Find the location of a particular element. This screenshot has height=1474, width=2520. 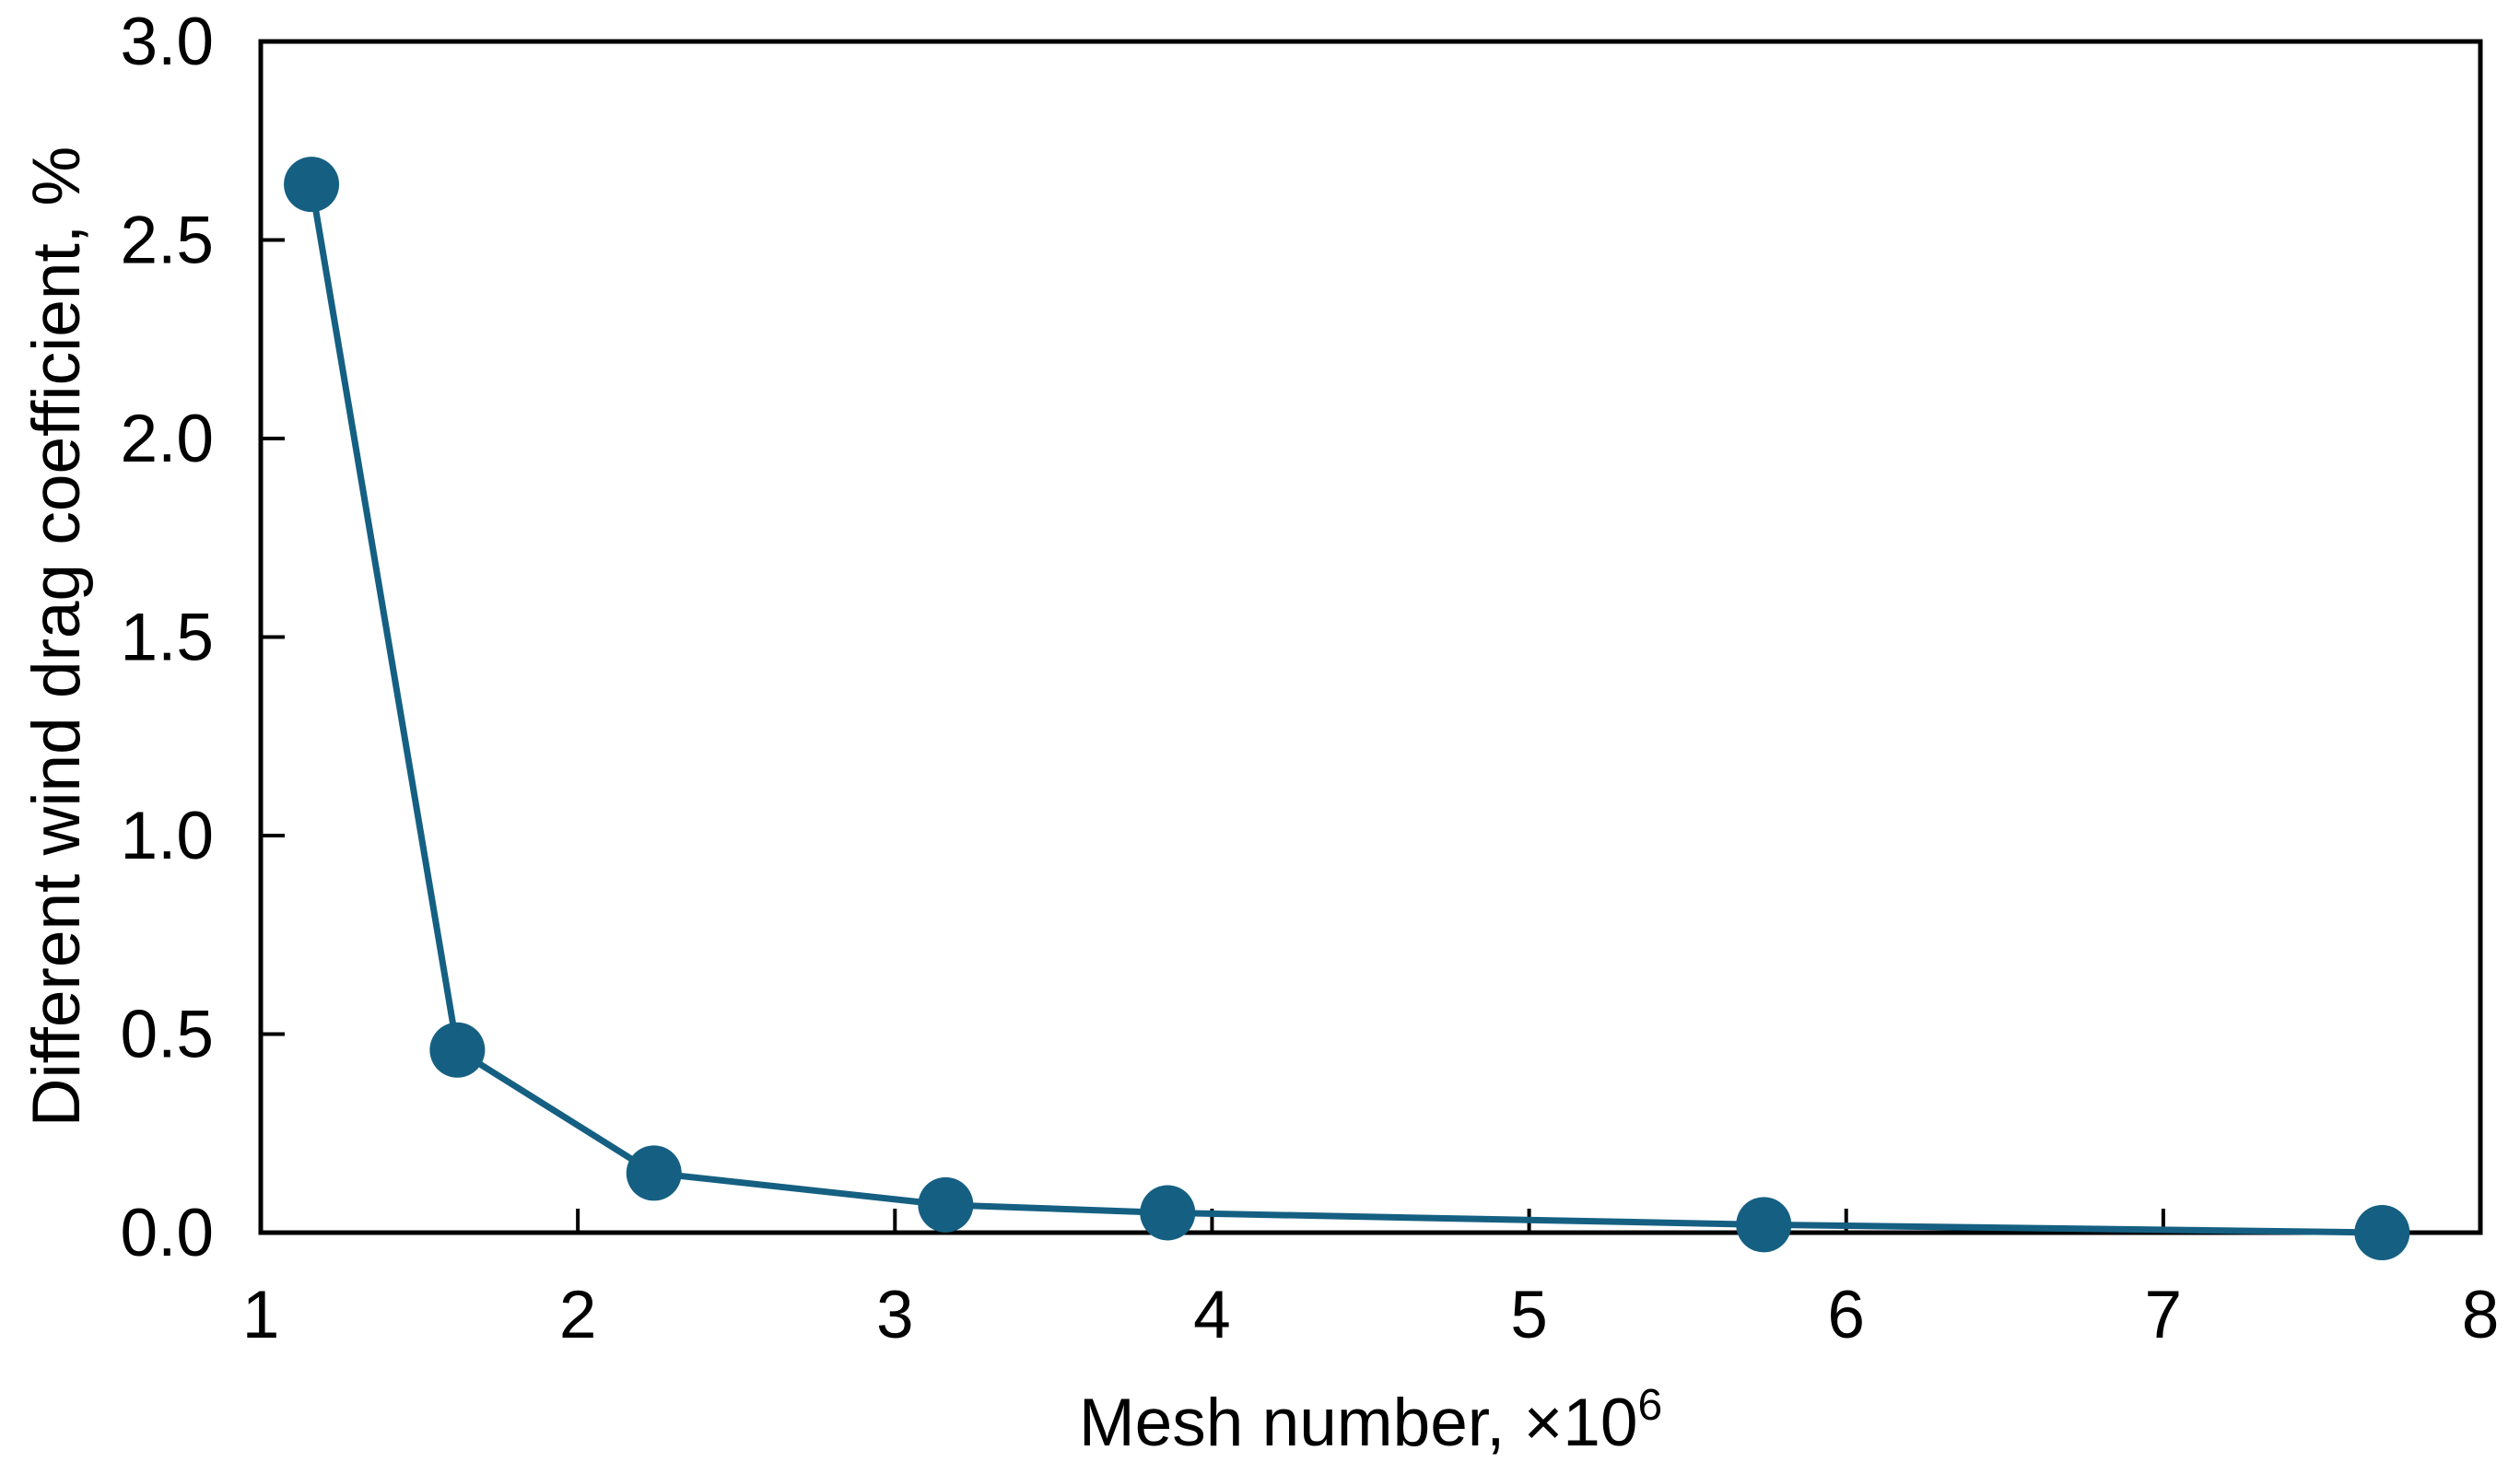

y-axis-title: Different wind drag coefficient, % is located at coordinates (56, 637).